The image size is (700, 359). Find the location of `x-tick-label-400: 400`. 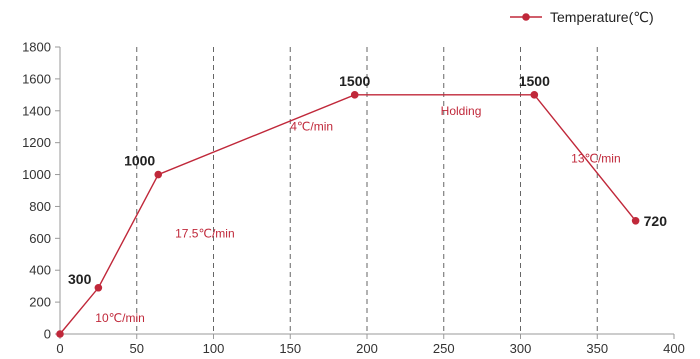

x-tick-label-400: 400 is located at coordinates (674, 348).